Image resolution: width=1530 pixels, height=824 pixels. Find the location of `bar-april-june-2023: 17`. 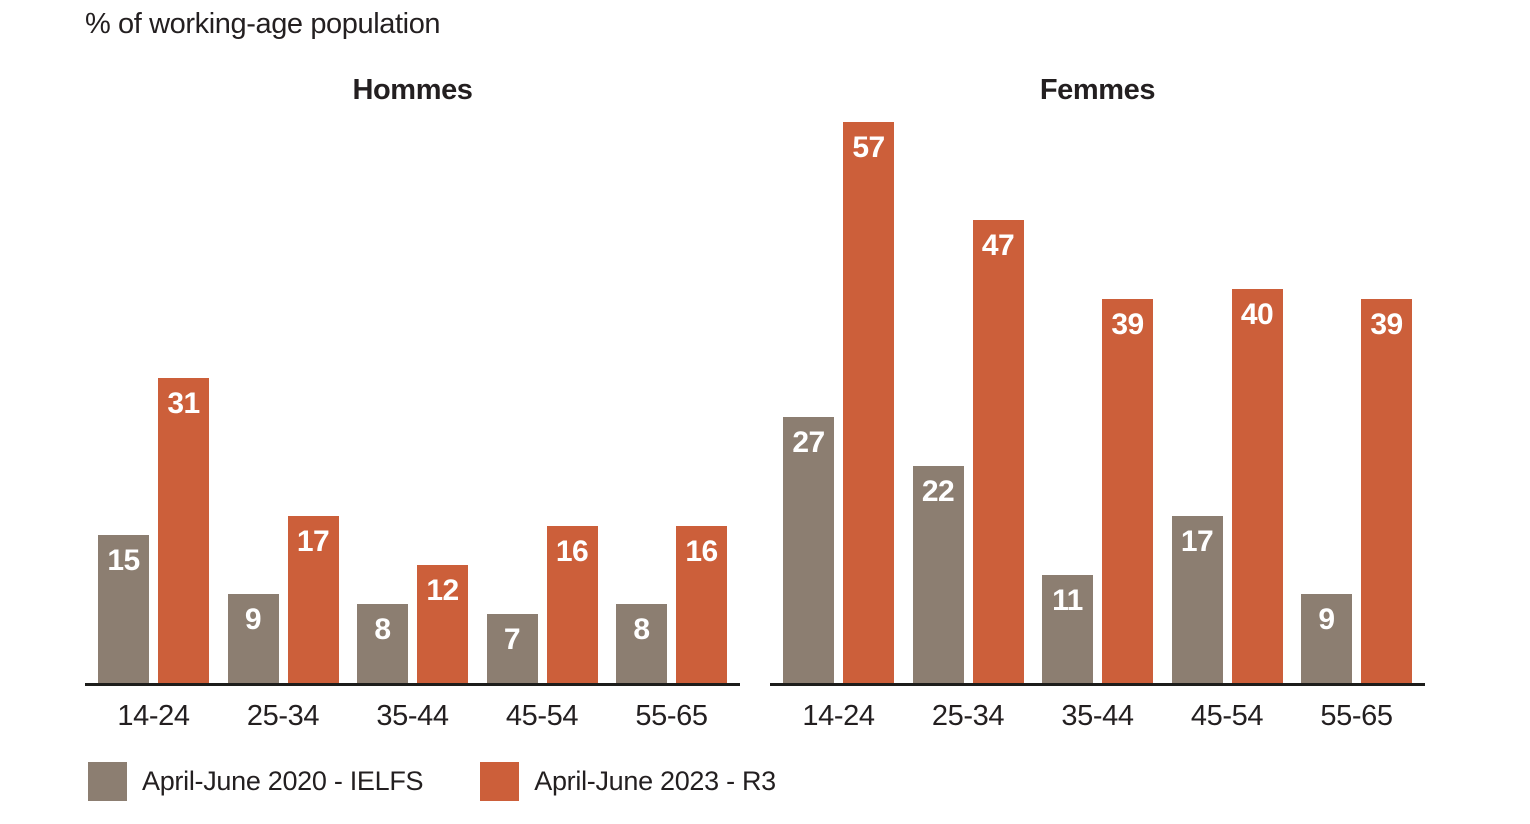

bar-april-june-2023: 17 is located at coordinates (313, 599).